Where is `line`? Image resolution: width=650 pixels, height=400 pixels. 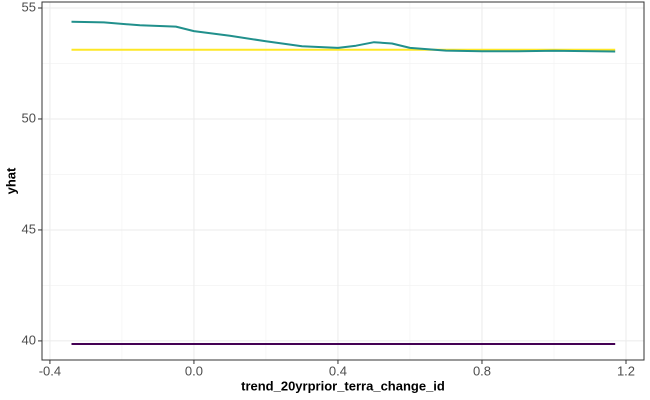 line is located at coordinates (343, 36).